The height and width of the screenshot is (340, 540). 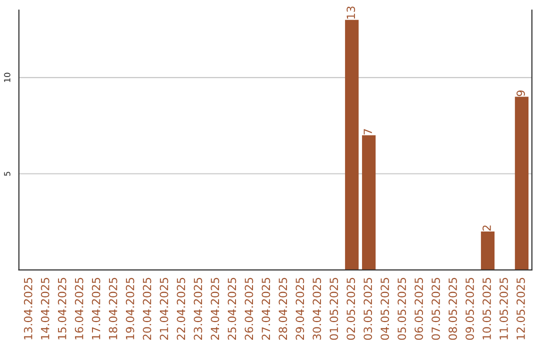 I want to click on x-tick-label: 12.05.2025, so click(x=520, y=309).